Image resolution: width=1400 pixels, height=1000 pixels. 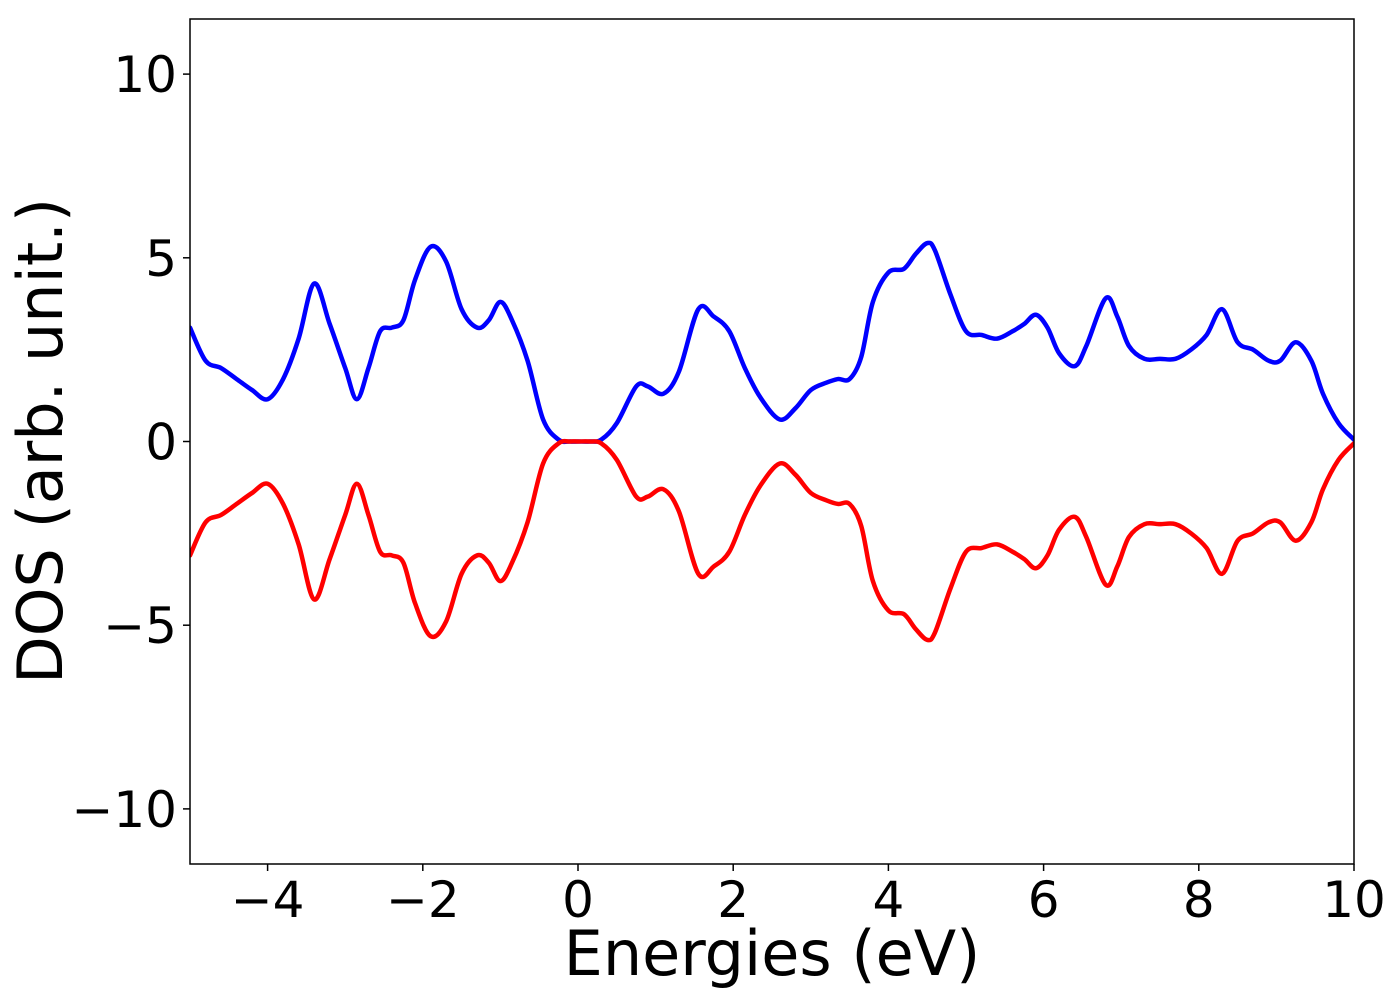 What do you see at coordinates (145, 75) in the screenshot?
I see `y-tick-label: 10` at bounding box center [145, 75].